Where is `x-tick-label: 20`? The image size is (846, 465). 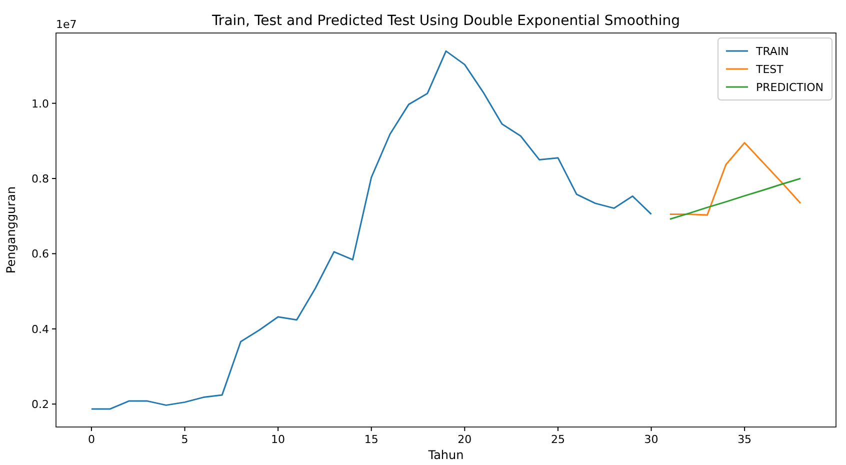
x-tick-label: 20 is located at coordinates (465, 439).